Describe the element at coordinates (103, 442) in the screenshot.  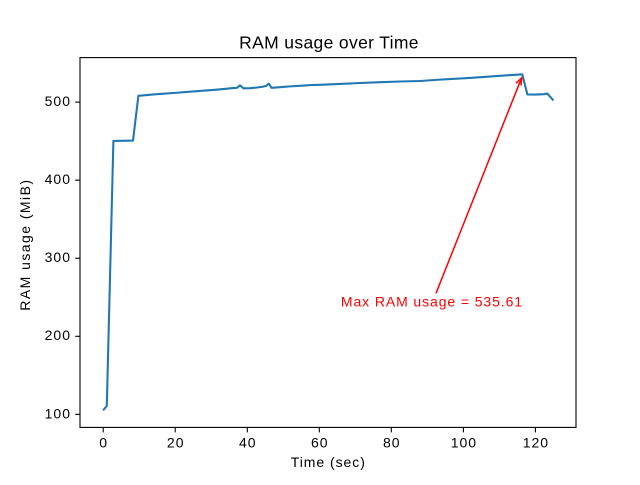
I see `svg-text: 0` at that location.